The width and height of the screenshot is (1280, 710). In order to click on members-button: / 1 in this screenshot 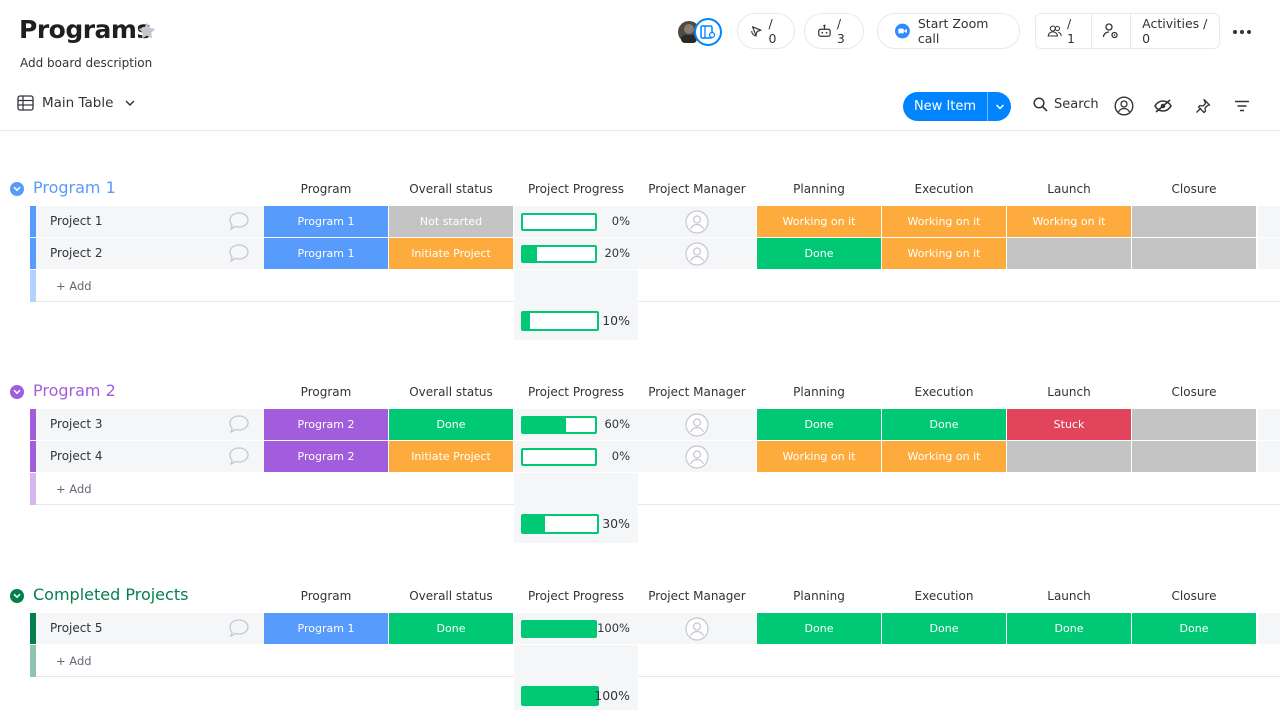, I will do `click(1063, 31)`.